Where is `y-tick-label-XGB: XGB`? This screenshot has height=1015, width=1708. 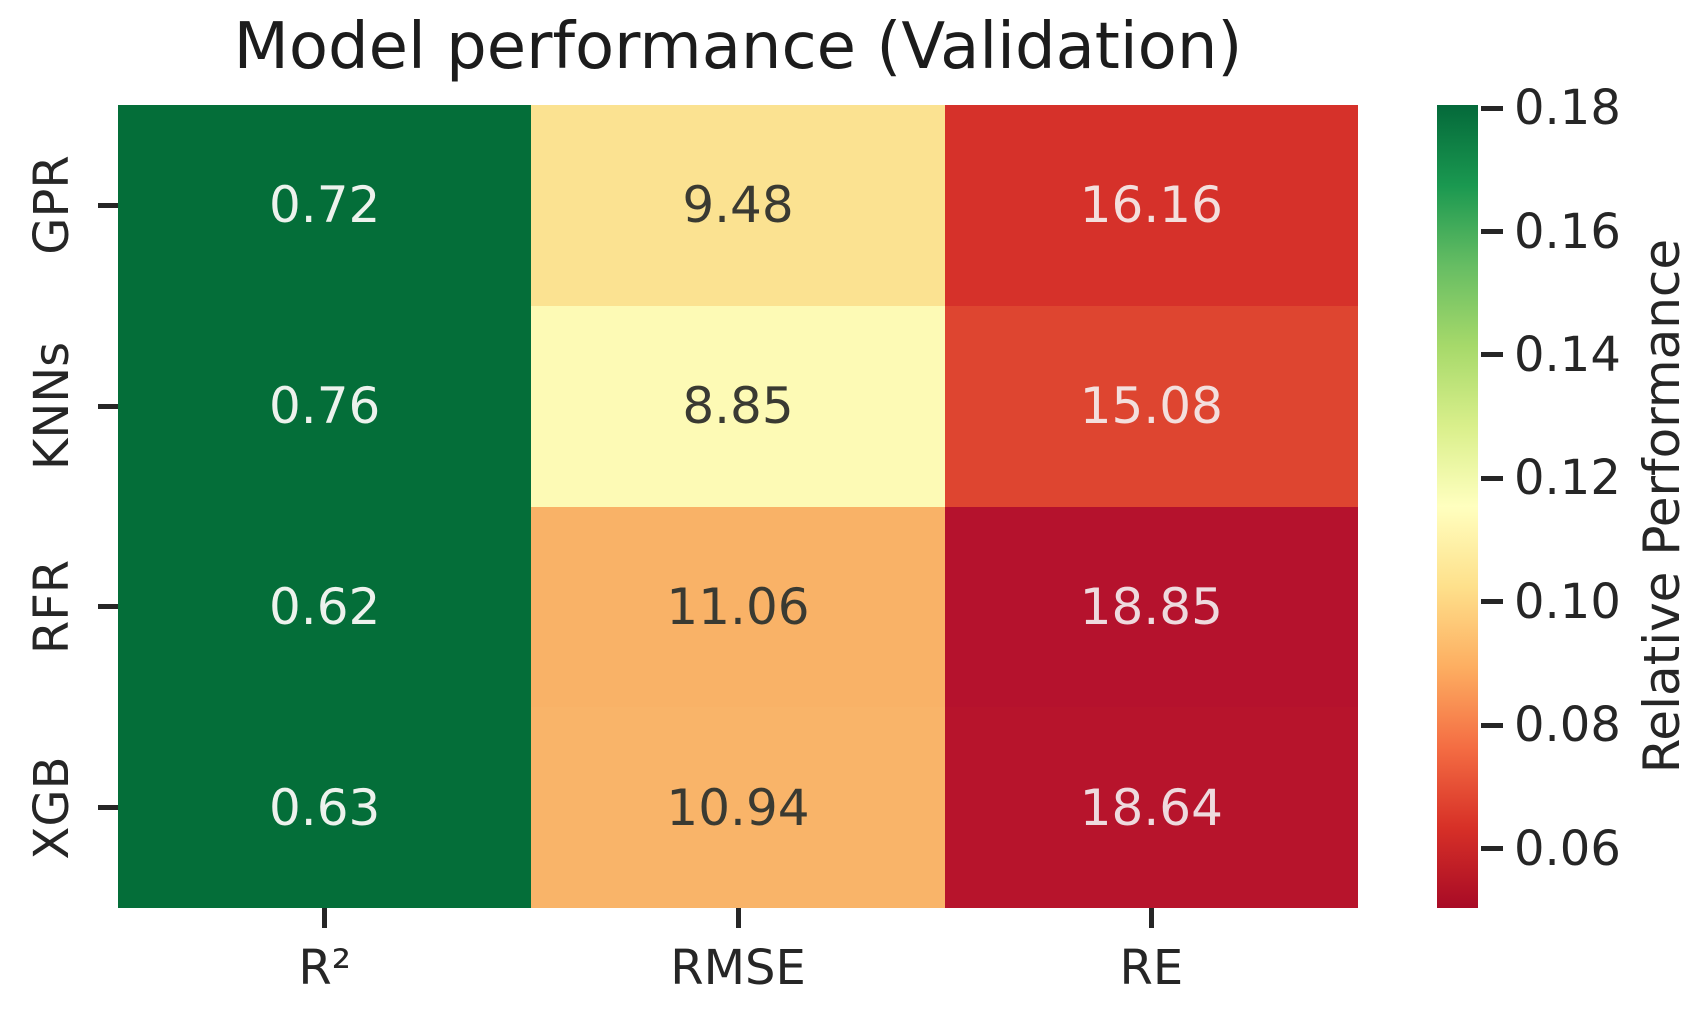 y-tick-label-XGB: XGB is located at coordinates (52, 808).